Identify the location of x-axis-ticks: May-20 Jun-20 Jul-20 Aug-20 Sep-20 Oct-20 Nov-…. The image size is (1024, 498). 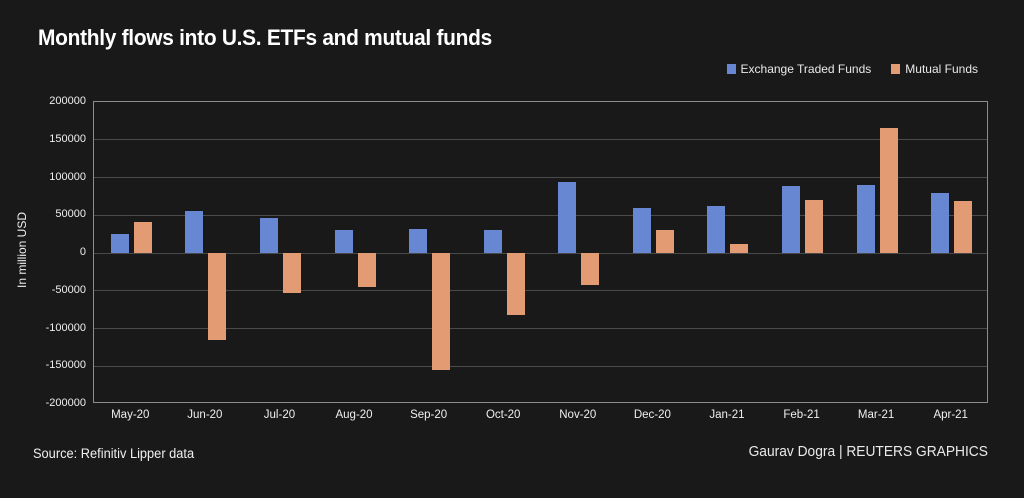
(540, 418).